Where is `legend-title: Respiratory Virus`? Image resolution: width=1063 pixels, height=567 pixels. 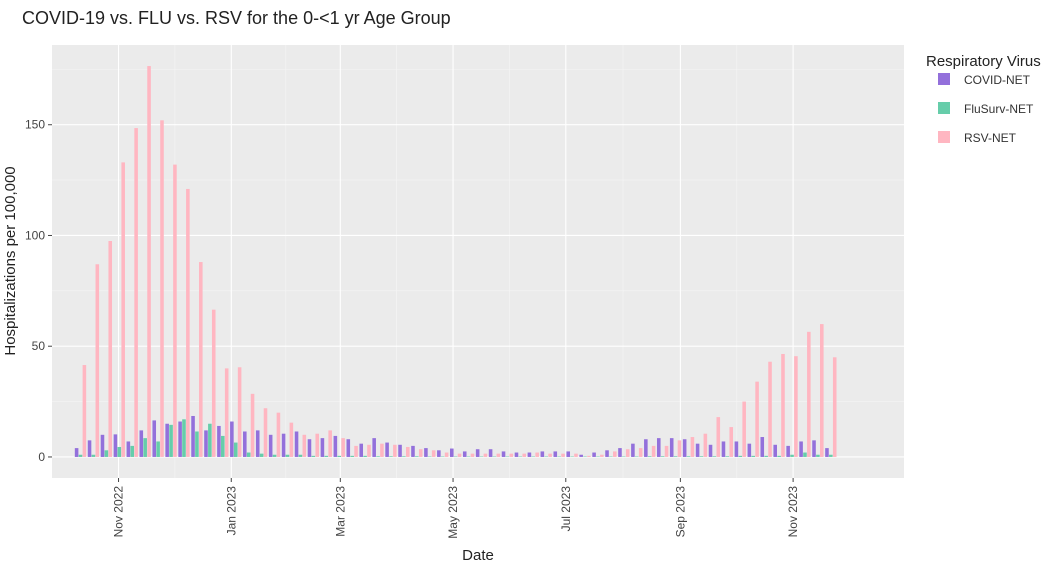 legend-title: Respiratory Virus is located at coordinates (983, 61).